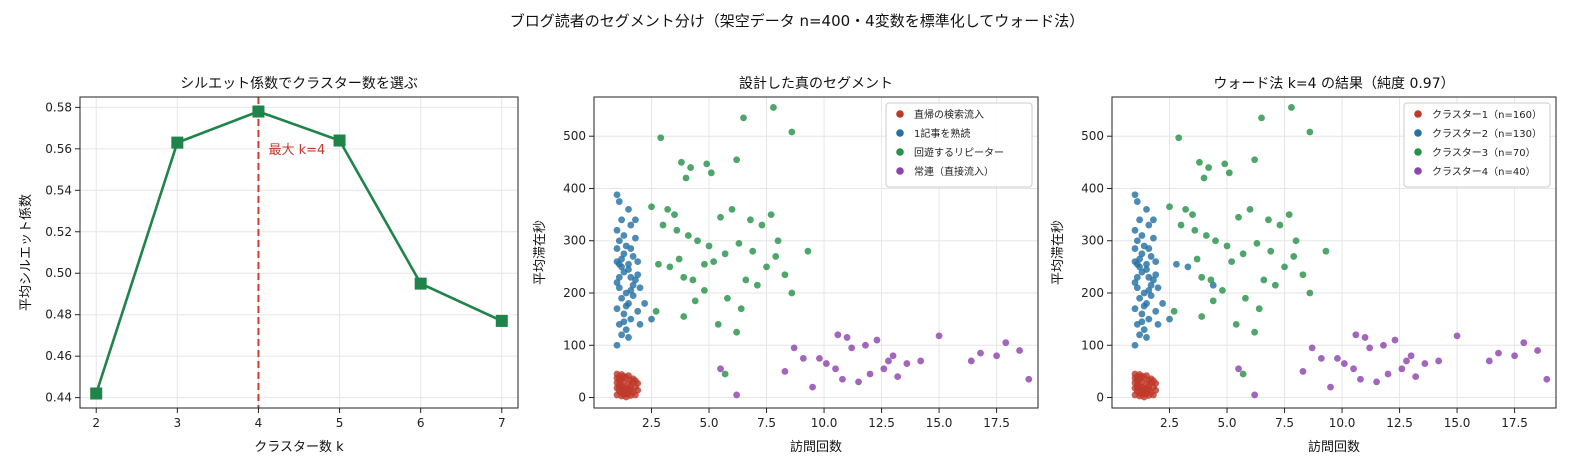 Image resolution: width=1594 pixels, height=476 pixels. I want to click on panel-title: シルエット係数でクラスター数を選ぶ, so click(299, 84).